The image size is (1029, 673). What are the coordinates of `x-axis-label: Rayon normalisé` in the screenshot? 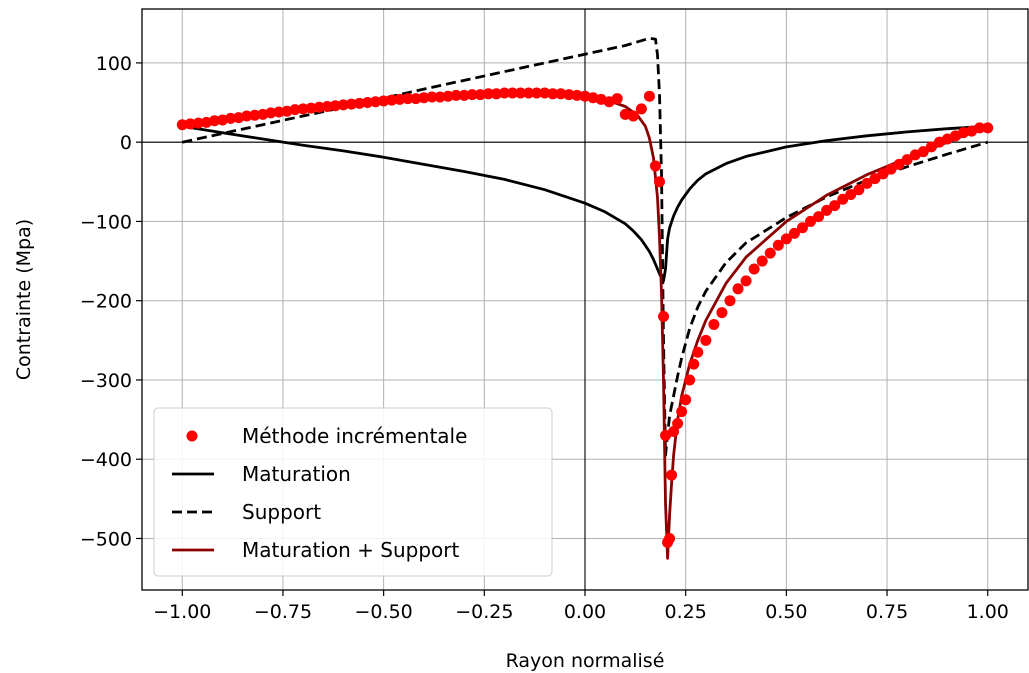 It's located at (585, 661).